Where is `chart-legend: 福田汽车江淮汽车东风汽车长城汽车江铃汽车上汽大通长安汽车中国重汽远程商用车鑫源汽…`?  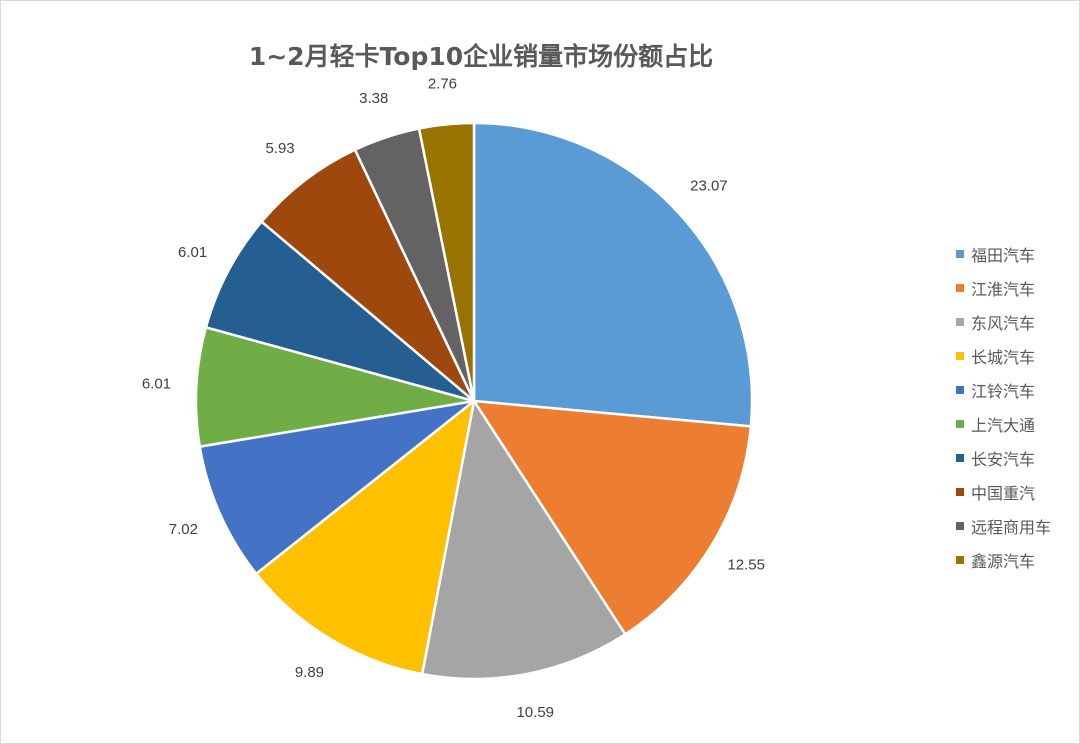
chart-legend: 福田汽车江淮汽车东风汽车长城汽车江铃汽车上汽大通长安汽车中国重汽远程商用车鑫源汽… is located at coordinates (1016, 407).